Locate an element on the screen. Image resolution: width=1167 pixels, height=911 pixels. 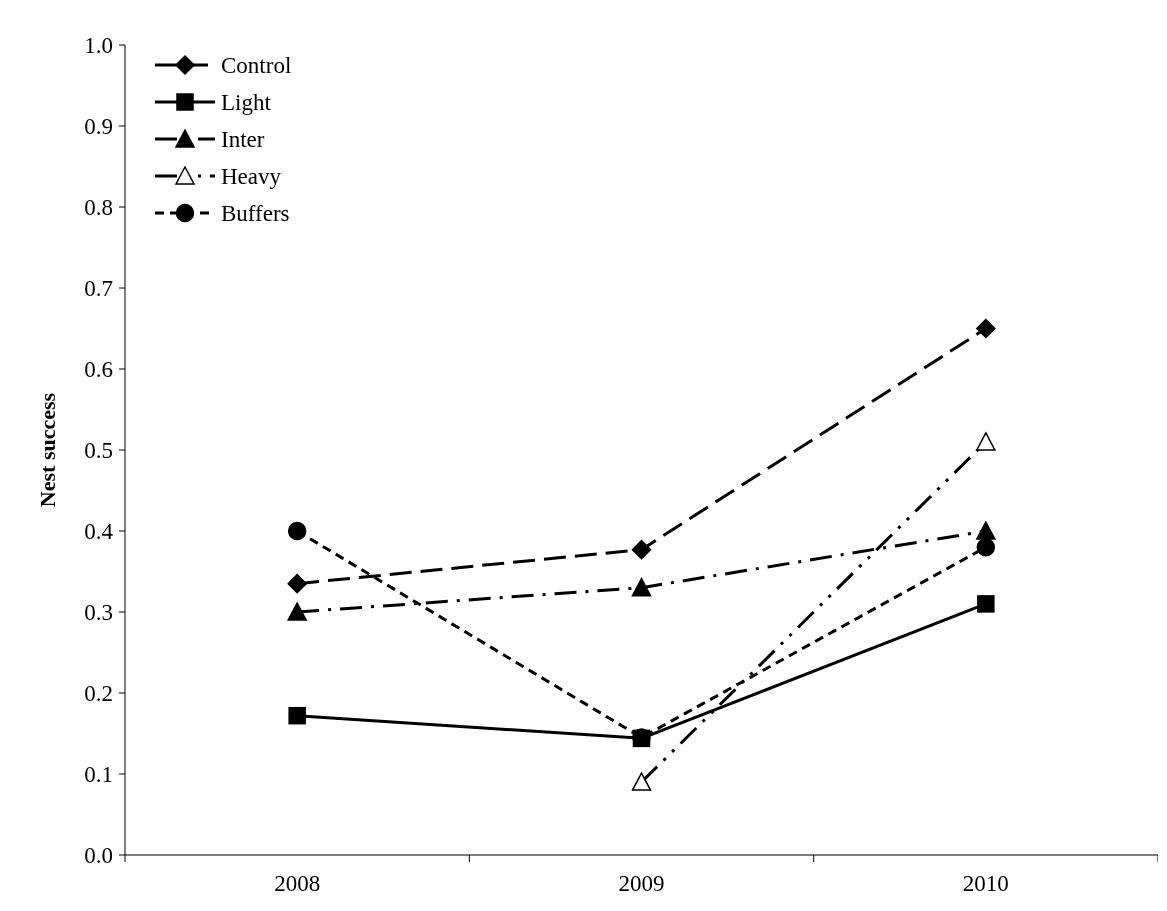
y-tick-label: 0.1 is located at coordinates (98, 775).